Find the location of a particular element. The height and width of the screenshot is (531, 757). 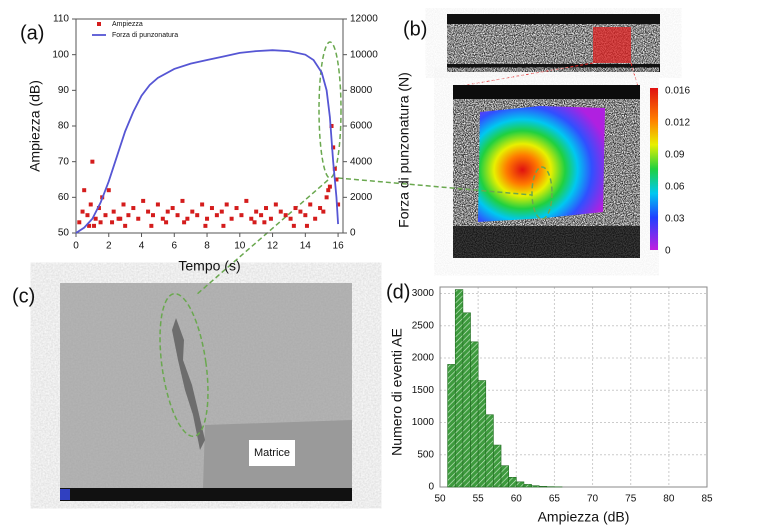

y-axis-label: Ampiezza (dB) is located at coordinates (35, 126).